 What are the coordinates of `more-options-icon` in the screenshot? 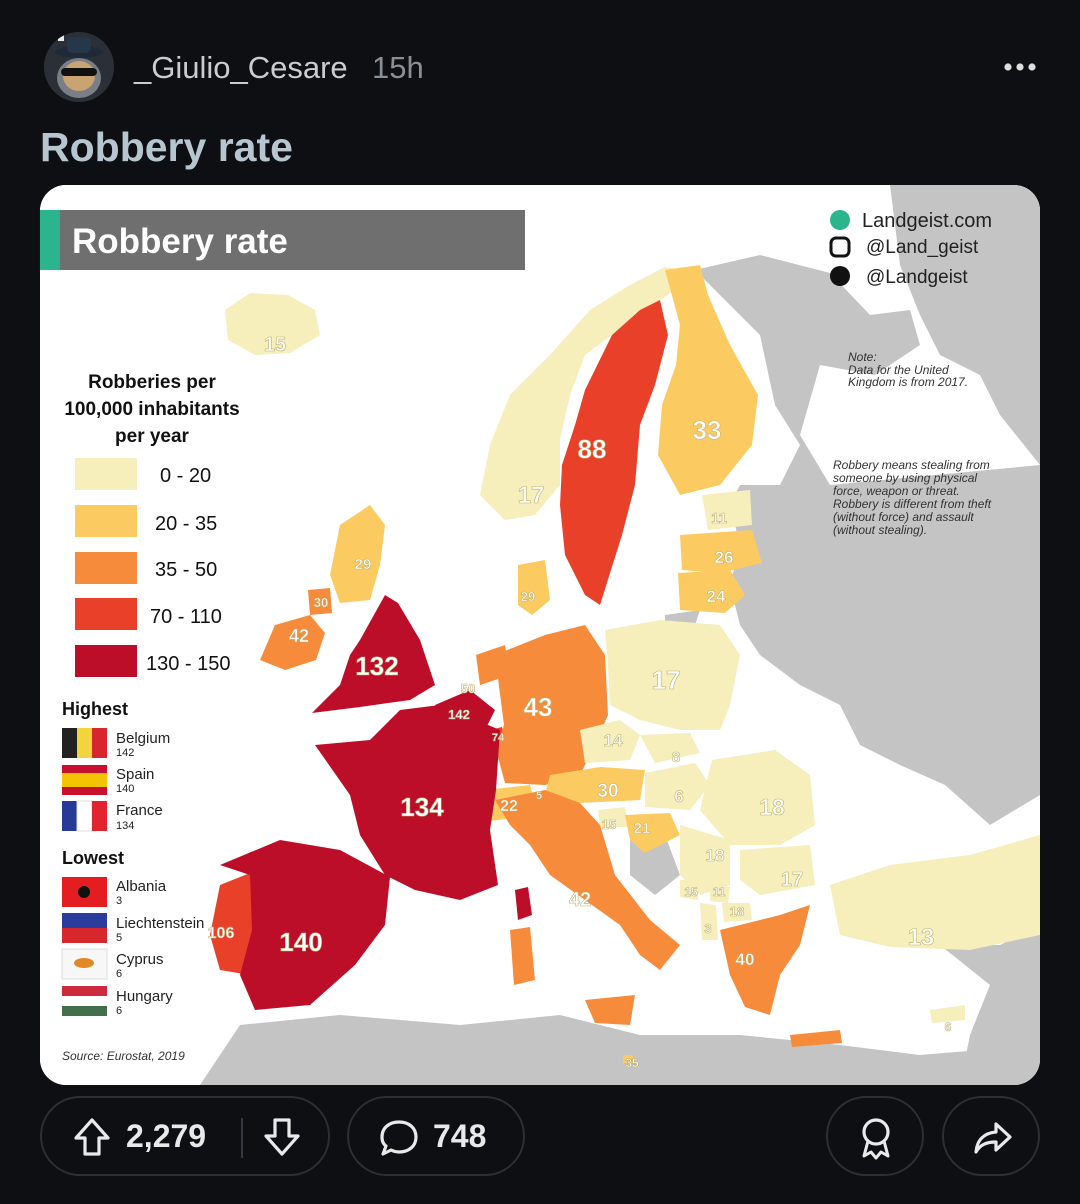 It's located at (1020, 67).